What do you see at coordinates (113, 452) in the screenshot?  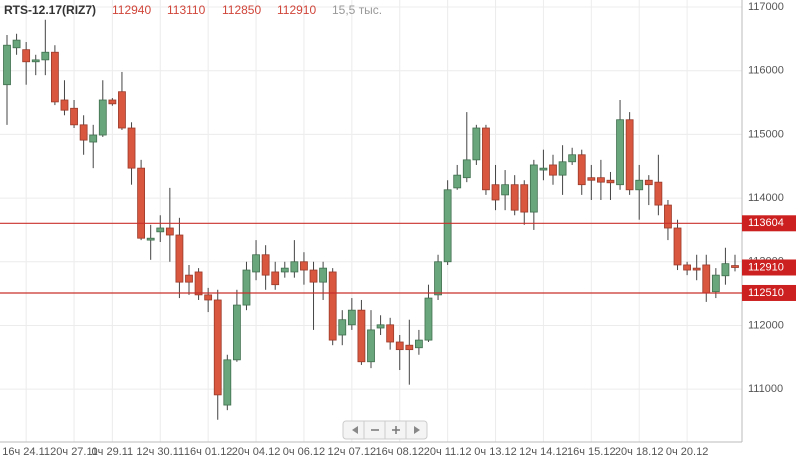 I see `x-tick-label: 0ч 29.11` at bounding box center [113, 452].